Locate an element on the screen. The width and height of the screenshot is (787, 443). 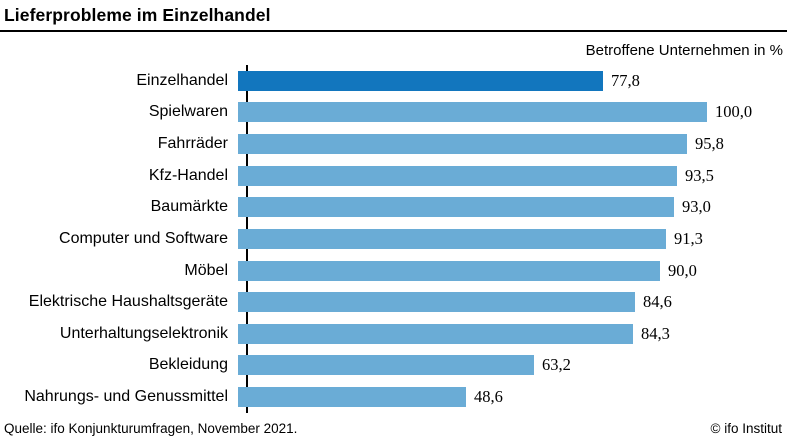
value-label: 93,5 is located at coordinates (699, 175).